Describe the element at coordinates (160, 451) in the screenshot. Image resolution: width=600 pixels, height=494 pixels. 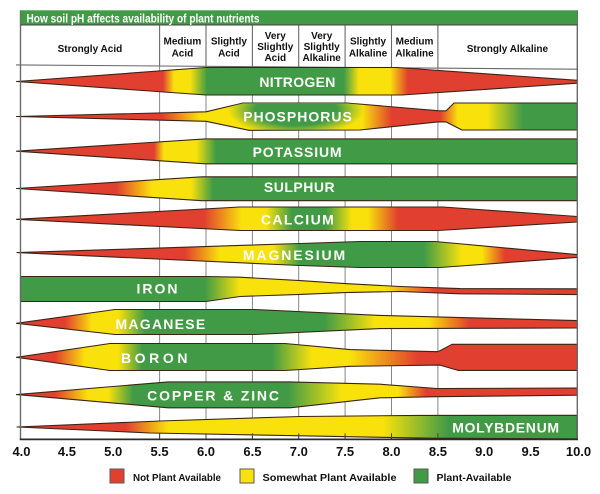
I see `svg-text: 5.5` at that location.